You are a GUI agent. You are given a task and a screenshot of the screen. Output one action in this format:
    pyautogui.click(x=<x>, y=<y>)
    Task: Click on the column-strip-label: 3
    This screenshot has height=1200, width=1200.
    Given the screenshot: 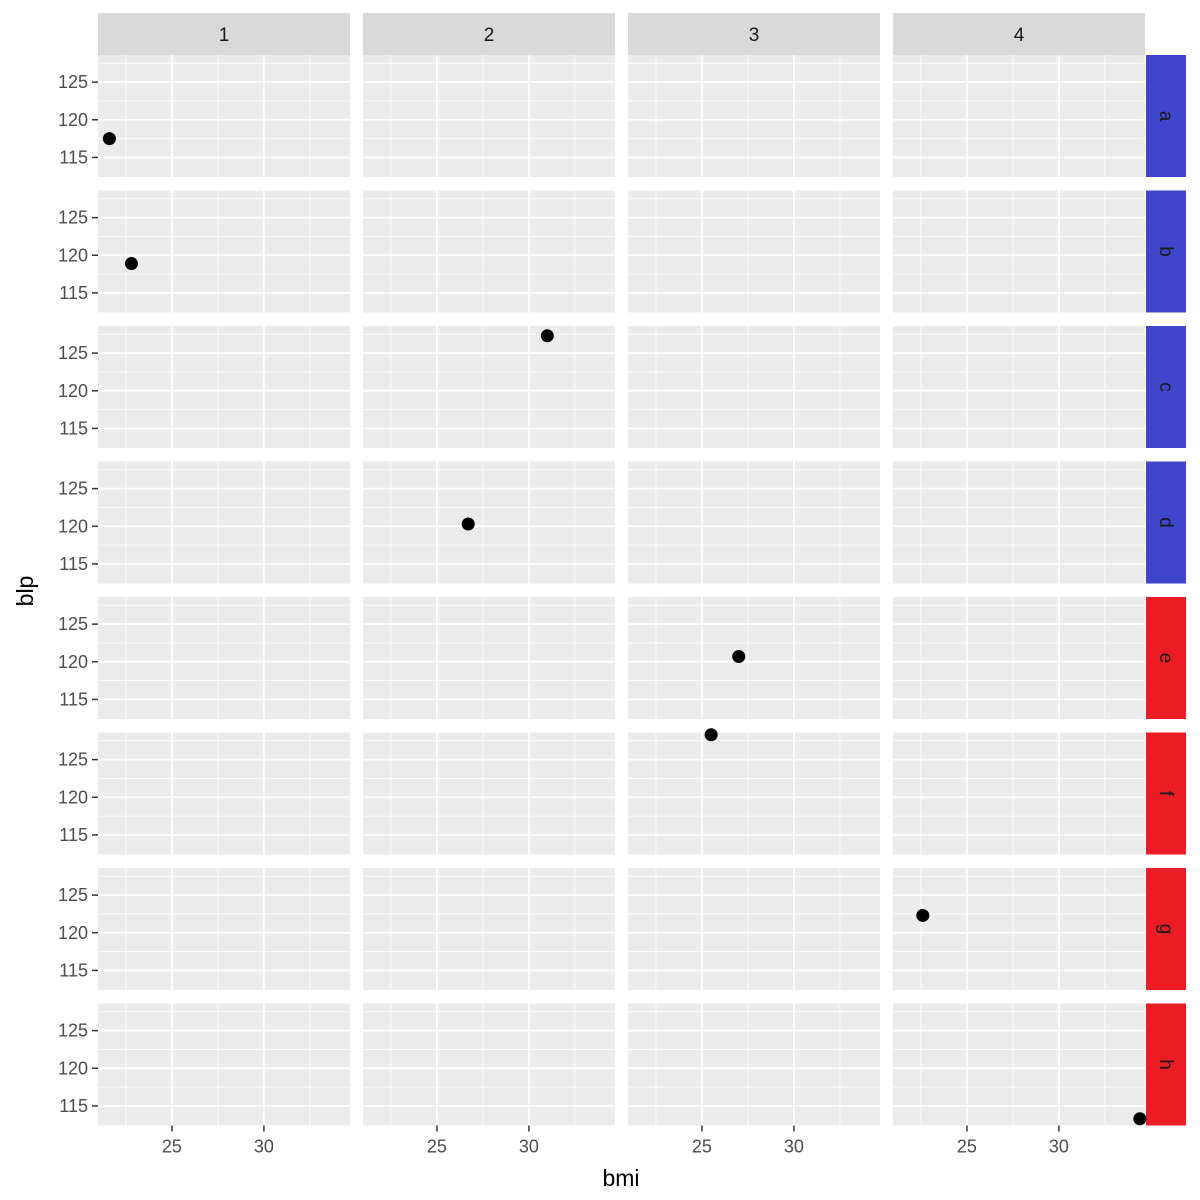 What is the action you would take?
    pyautogui.click(x=754, y=35)
    